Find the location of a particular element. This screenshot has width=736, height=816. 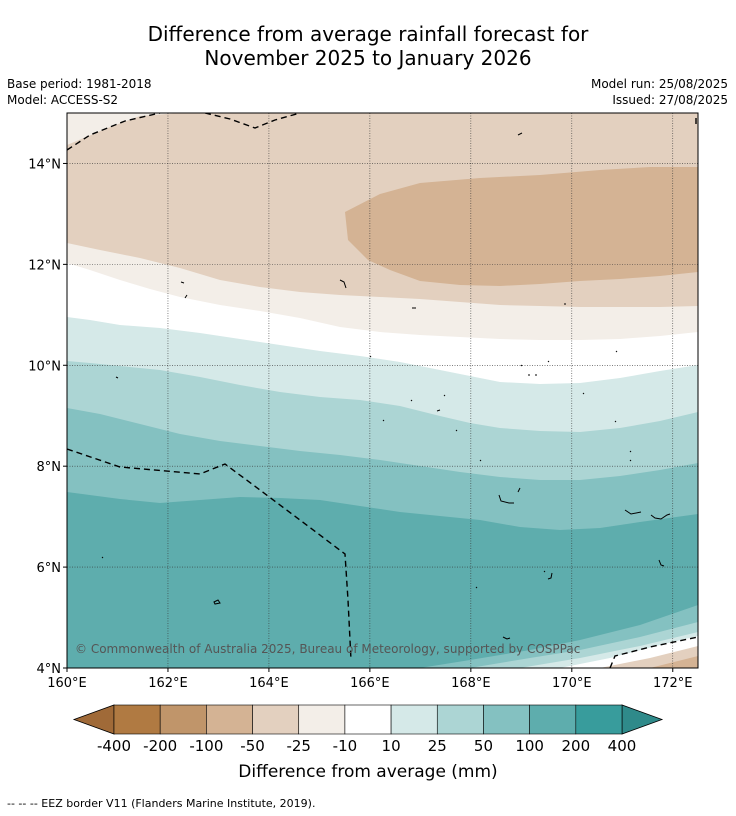

contour-south-band-neg50 is located at coordinates (674, 662).